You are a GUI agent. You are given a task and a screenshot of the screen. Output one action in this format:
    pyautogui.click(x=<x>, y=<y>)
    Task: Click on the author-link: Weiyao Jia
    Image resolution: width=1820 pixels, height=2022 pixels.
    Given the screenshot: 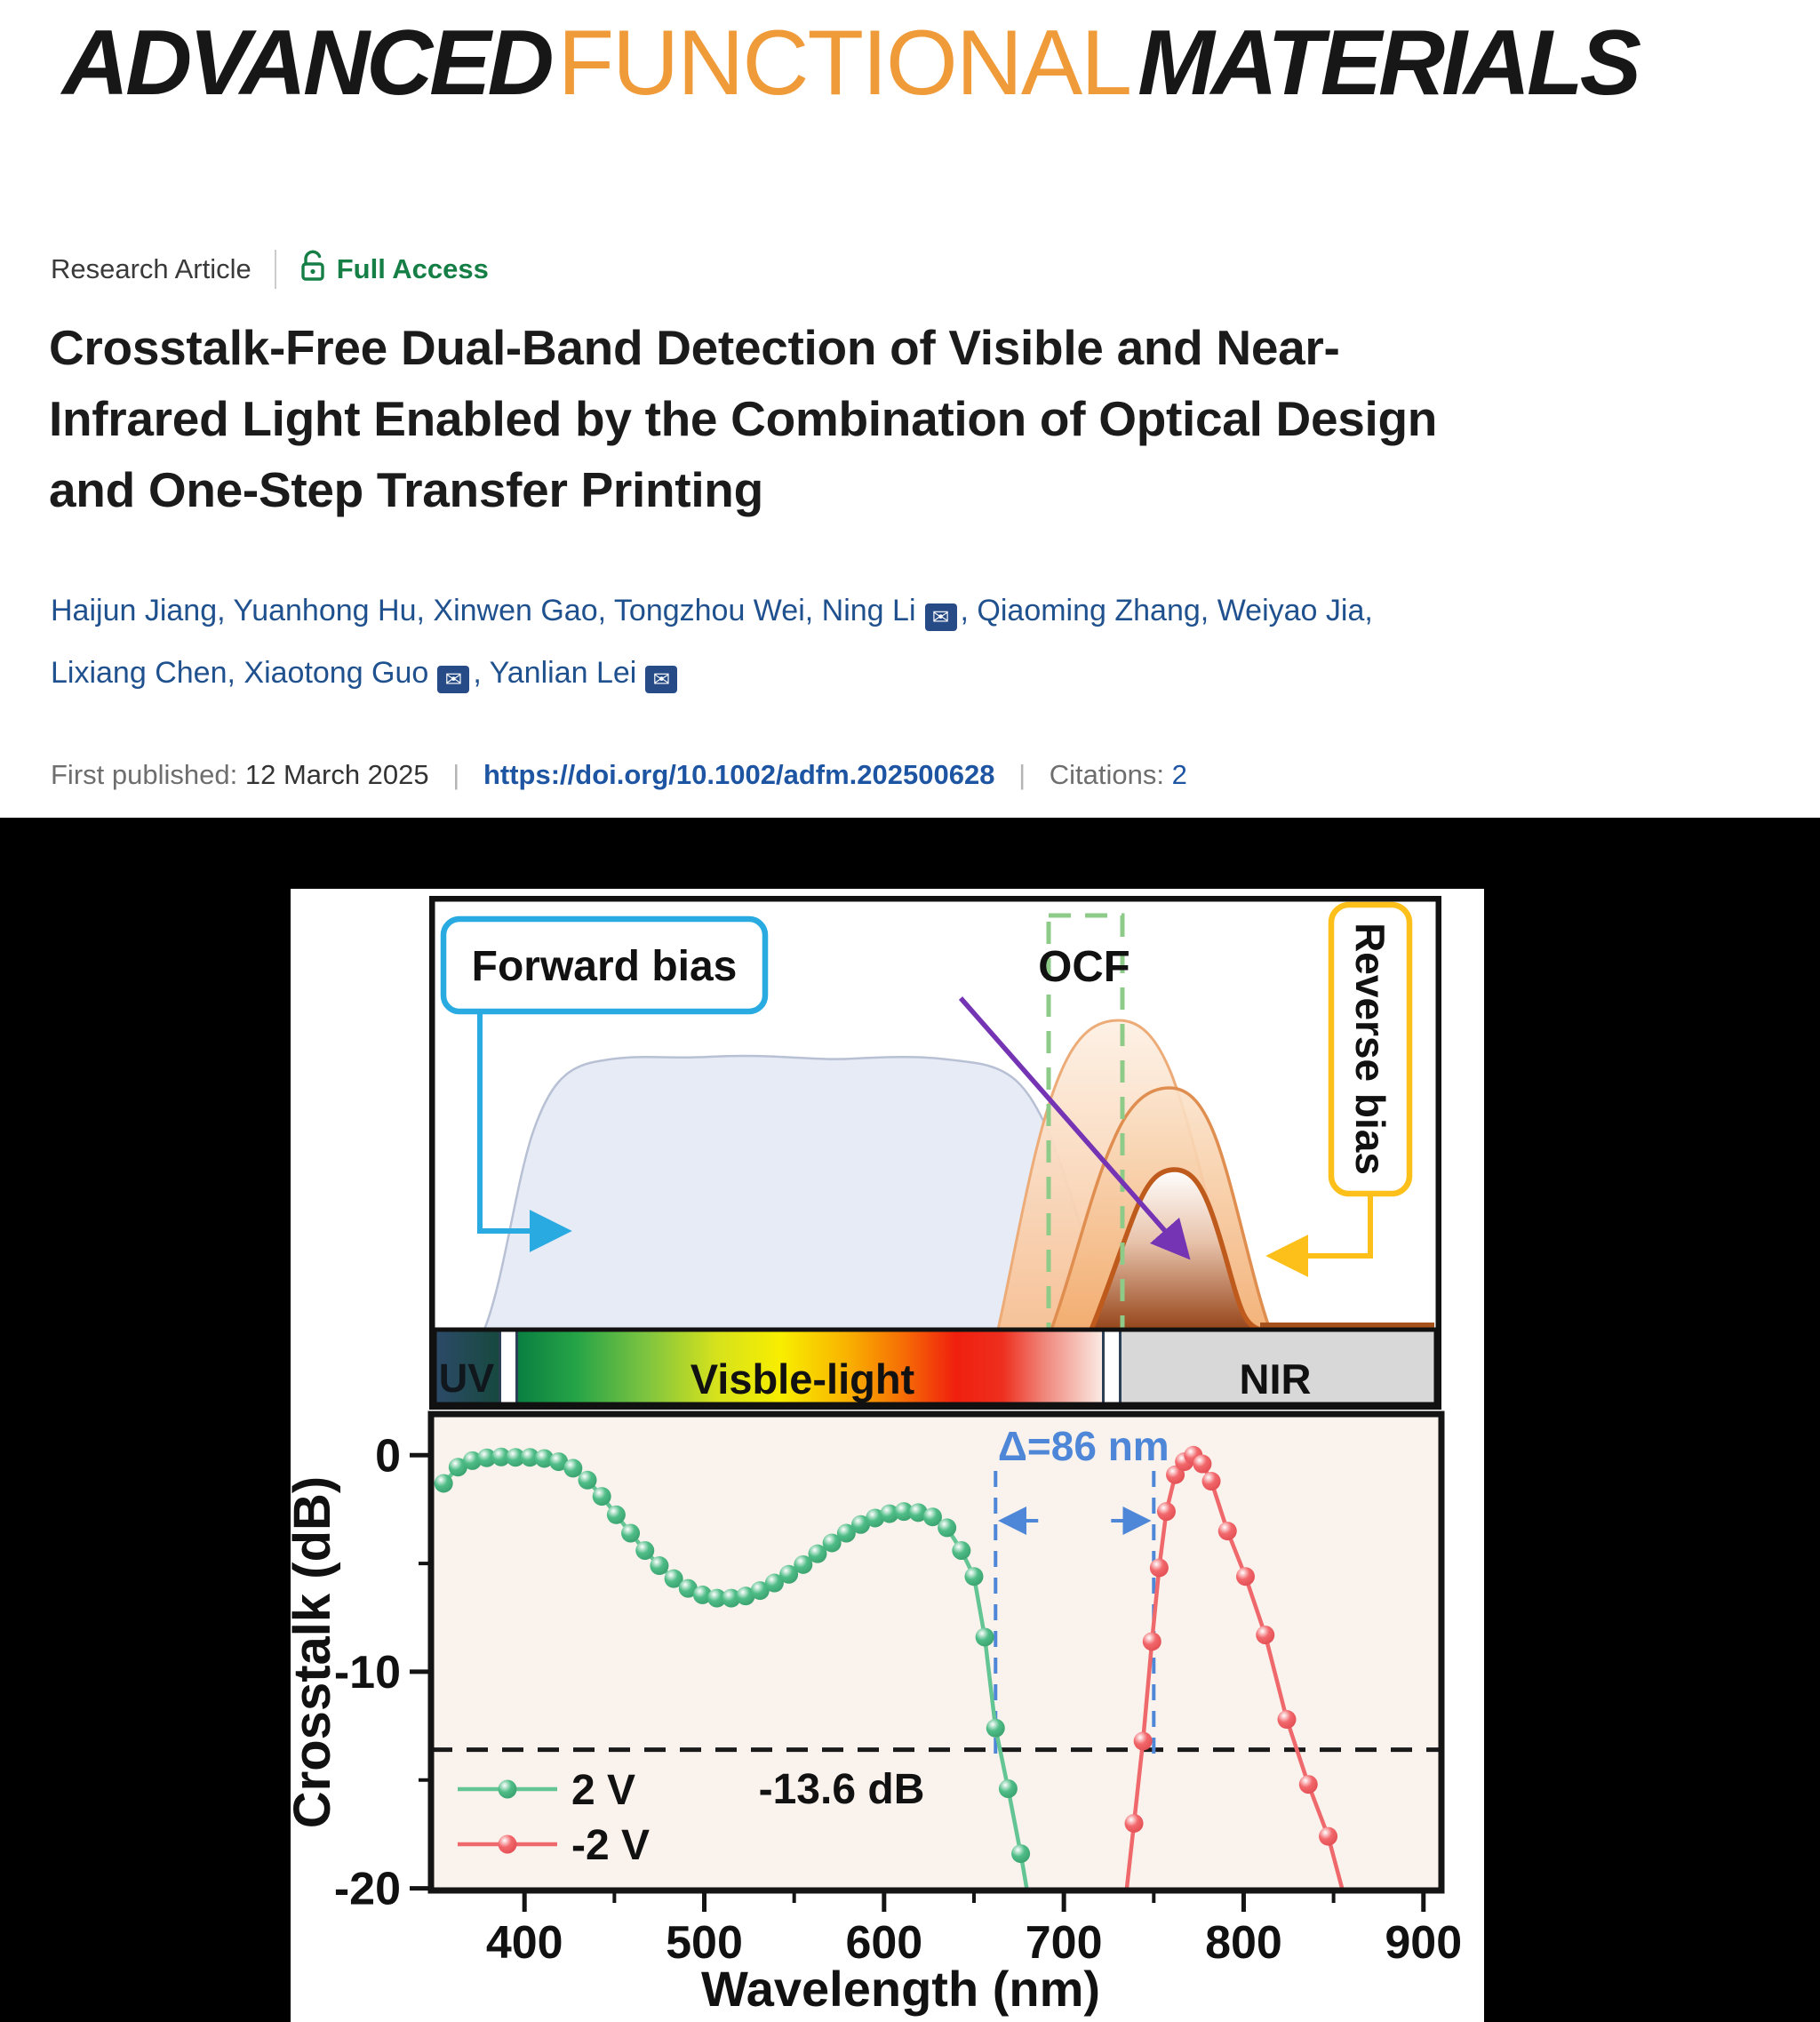 What is the action you would take?
    pyautogui.click(x=1291, y=610)
    